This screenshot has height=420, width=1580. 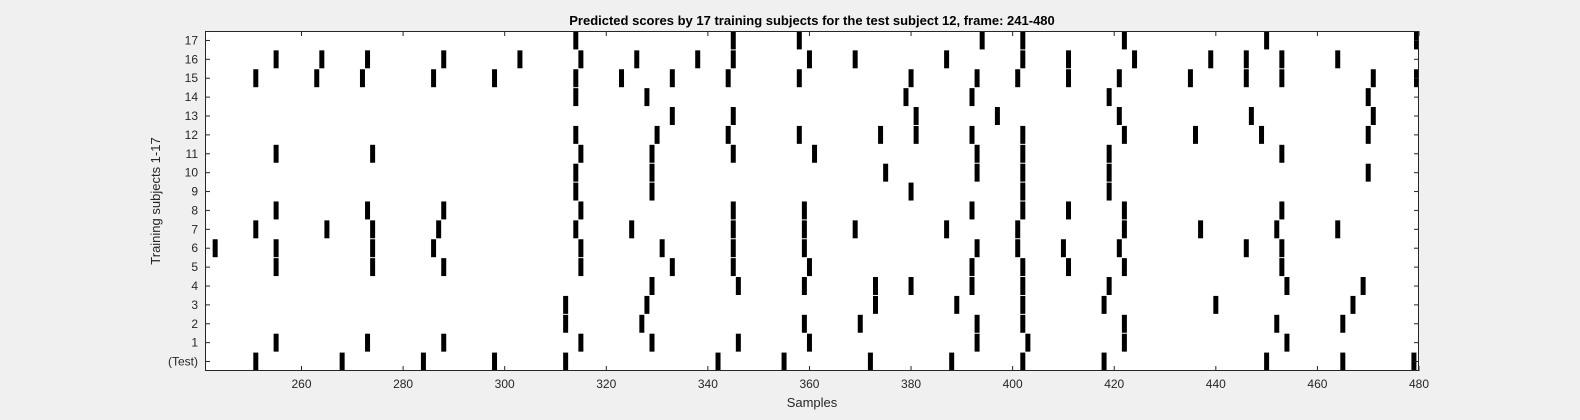 What do you see at coordinates (194, 210) in the screenshot?
I see `y-tick-label: 8` at bounding box center [194, 210].